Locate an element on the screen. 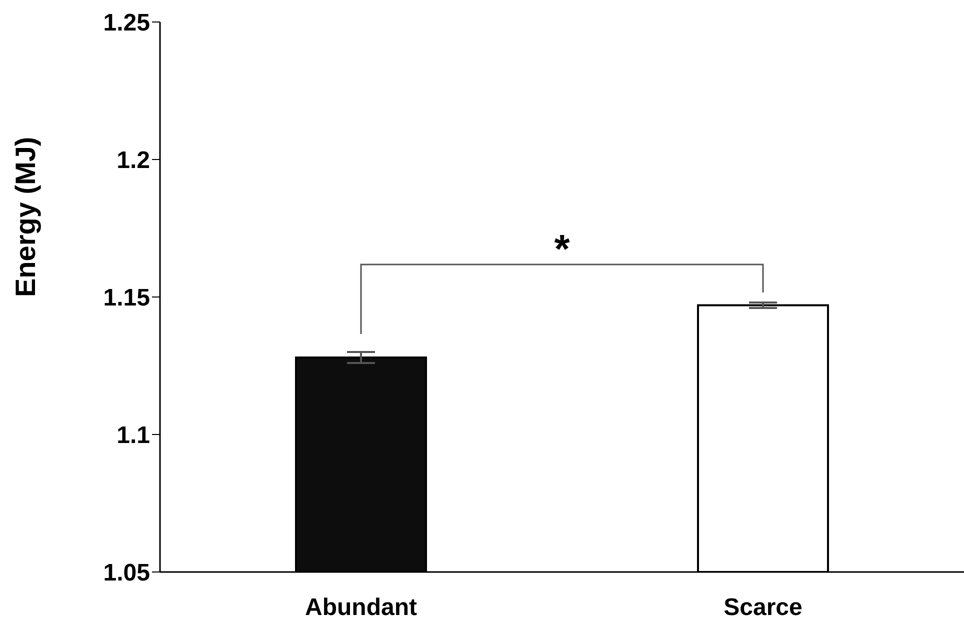 The width and height of the screenshot is (964, 639). y-tick-label: 1.25 is located at coordinates (126, 23).